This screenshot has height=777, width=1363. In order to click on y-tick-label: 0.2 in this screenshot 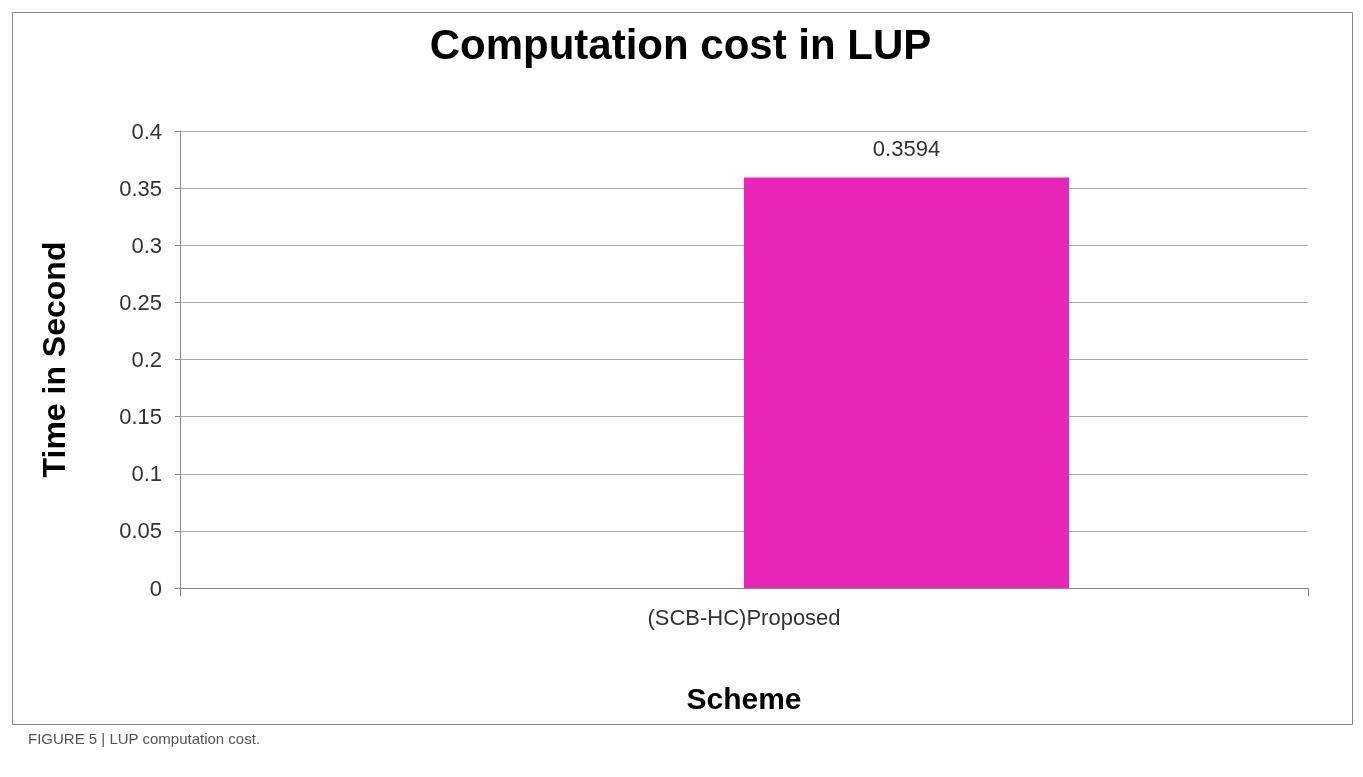, I will do `click(146, 359)`.